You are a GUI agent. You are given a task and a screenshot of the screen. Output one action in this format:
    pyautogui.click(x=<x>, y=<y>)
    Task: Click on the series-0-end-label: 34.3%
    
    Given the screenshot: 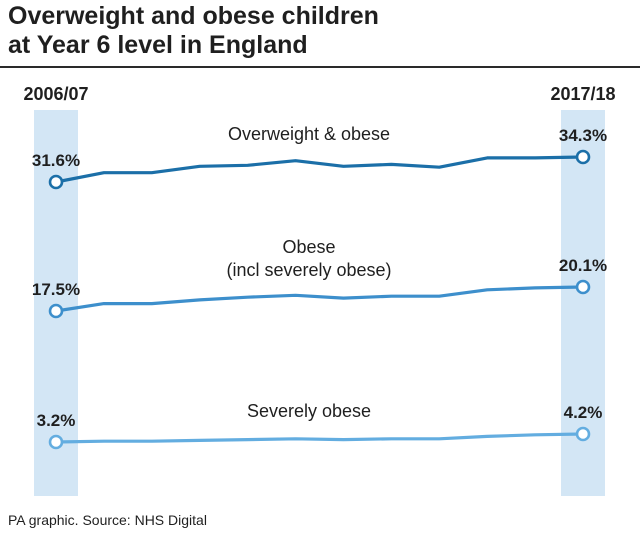 What is the action you would take?
    pyautogui.click(x=583, y=135)
    